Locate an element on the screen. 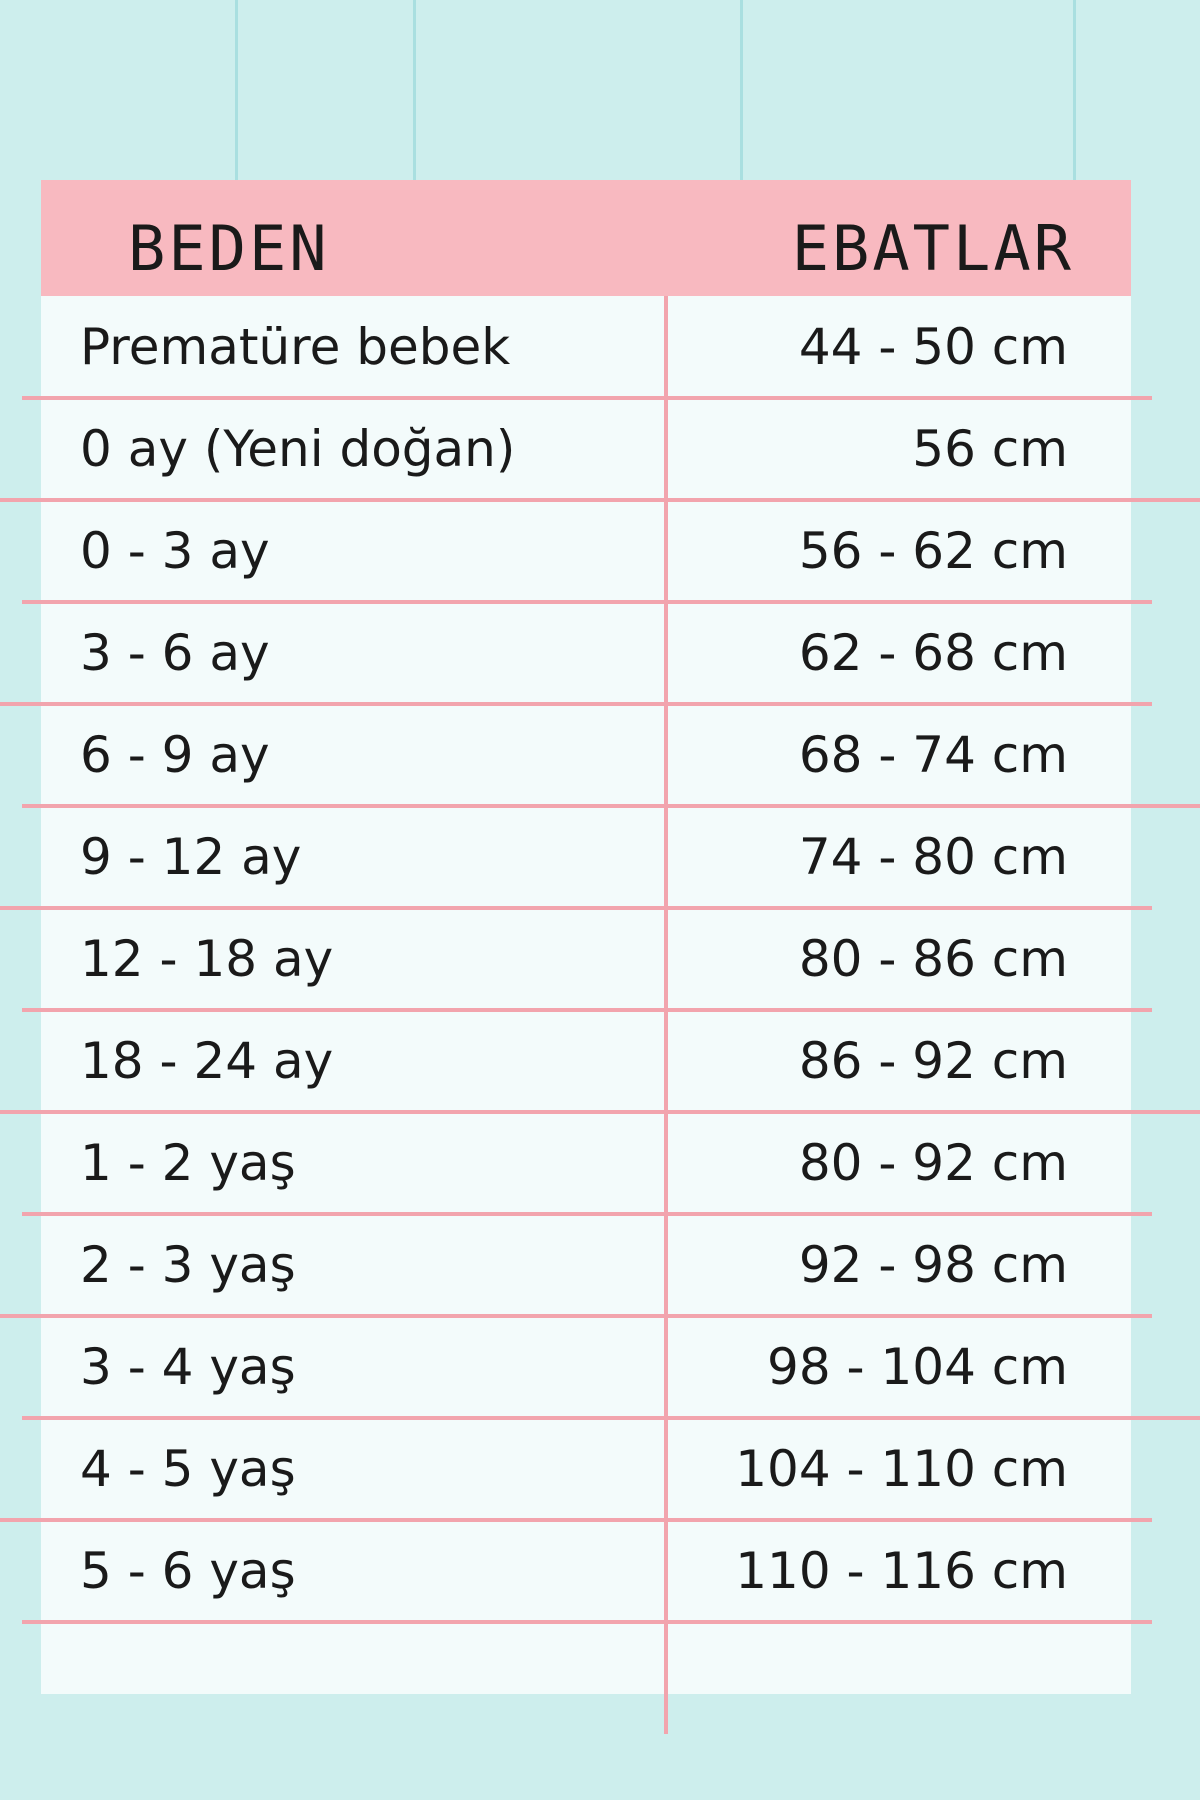  size-range: 56 - 62 cm is located at coordinates (933, 551).